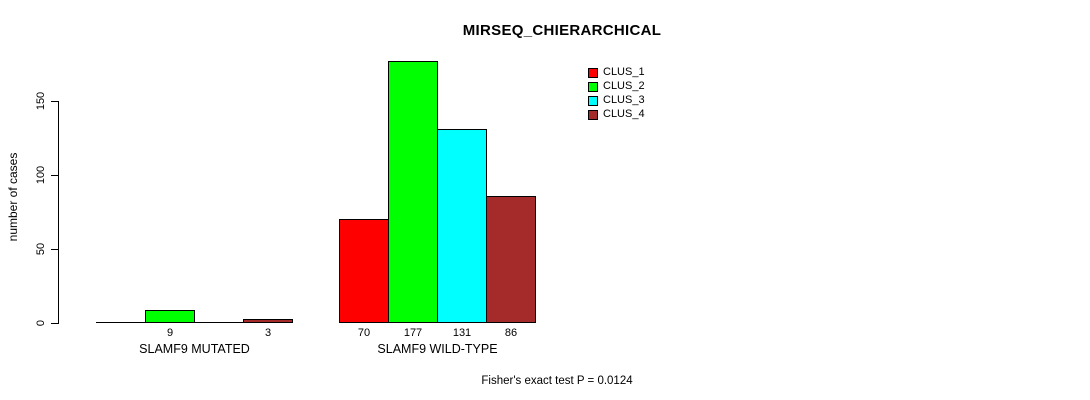 This screenshot has width=1090, height=400. What do you see at coordinates (624, 72) in the screenshot?
I see `legend-label: CLUS_1` at bounding box center [624, 72].